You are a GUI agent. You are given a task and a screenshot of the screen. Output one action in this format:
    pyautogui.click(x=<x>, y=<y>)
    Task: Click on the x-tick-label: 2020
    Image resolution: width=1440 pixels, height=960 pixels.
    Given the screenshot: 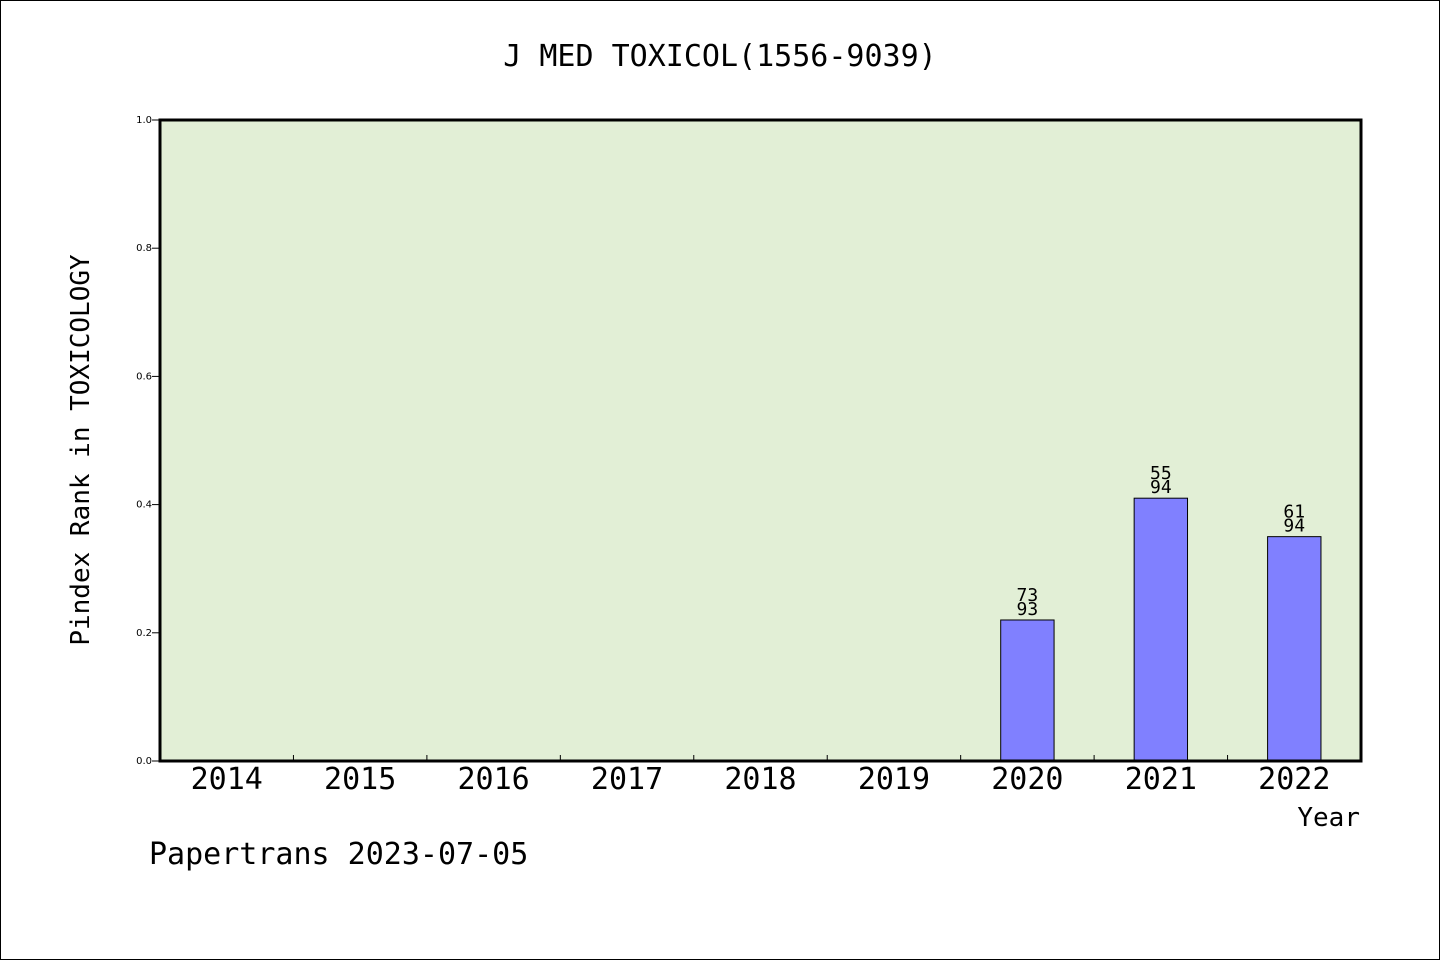 What is the action you would take?
    pyautogui.click(x=1027, y=779)
    